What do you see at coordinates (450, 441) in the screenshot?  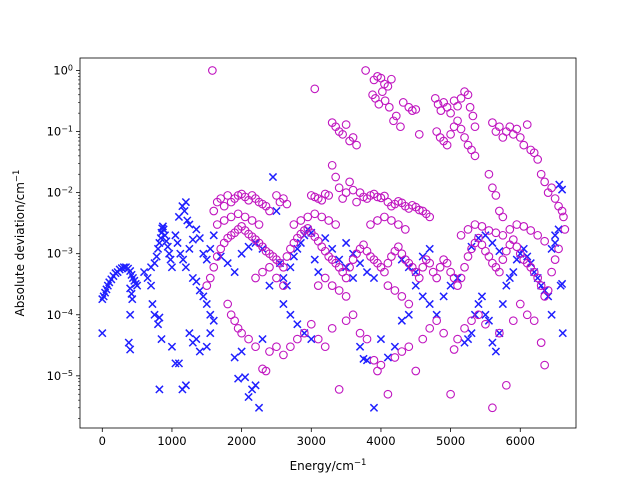 I see `x-tick-label: 5000` at bounding box center [450, 441].